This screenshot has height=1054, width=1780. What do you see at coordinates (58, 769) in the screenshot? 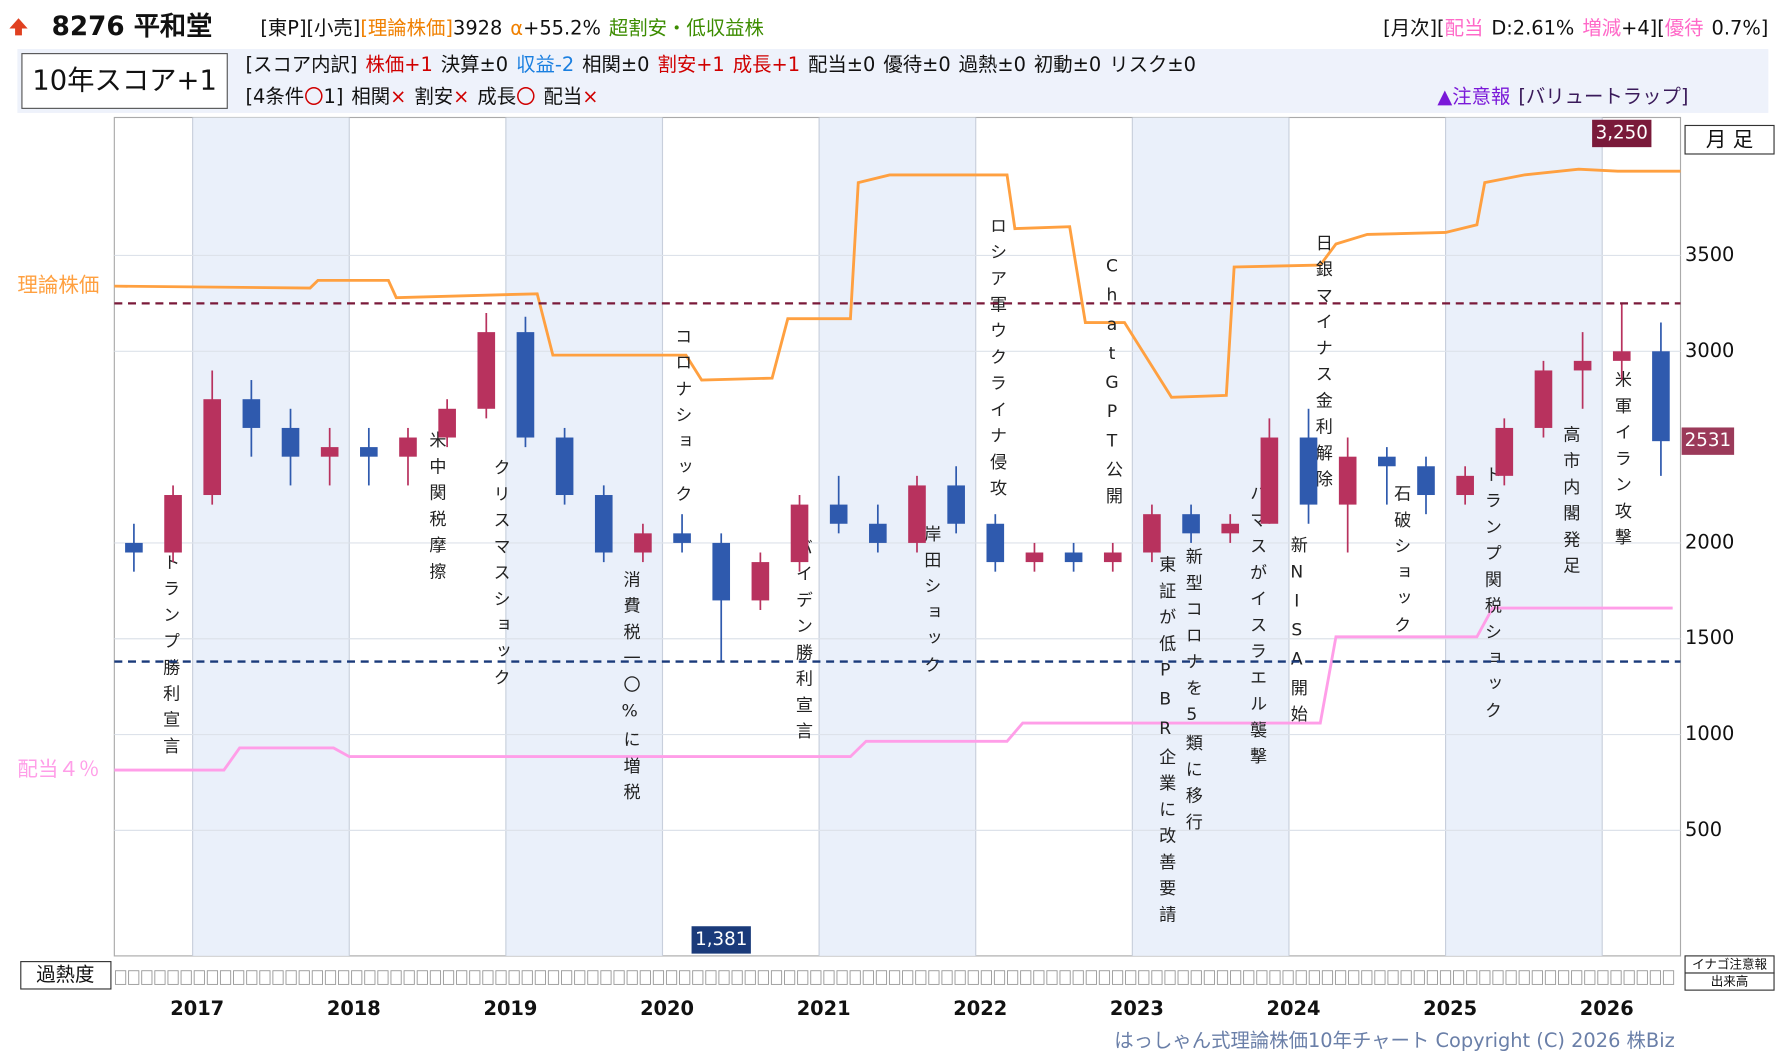
I see `line-label: 配当４％` at bounding box center [58, 769].